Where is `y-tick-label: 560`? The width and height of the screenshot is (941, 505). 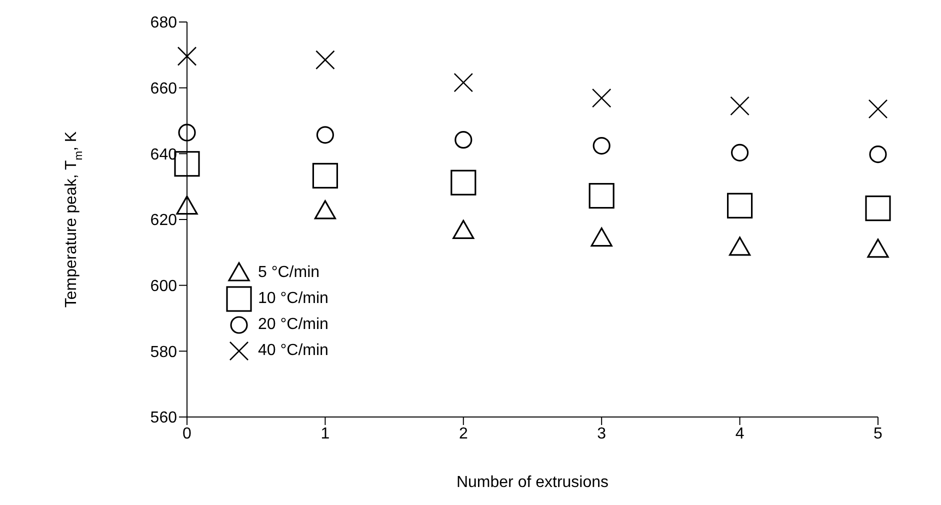
y-tick-label: 560 is located at coordinates (164, 418).